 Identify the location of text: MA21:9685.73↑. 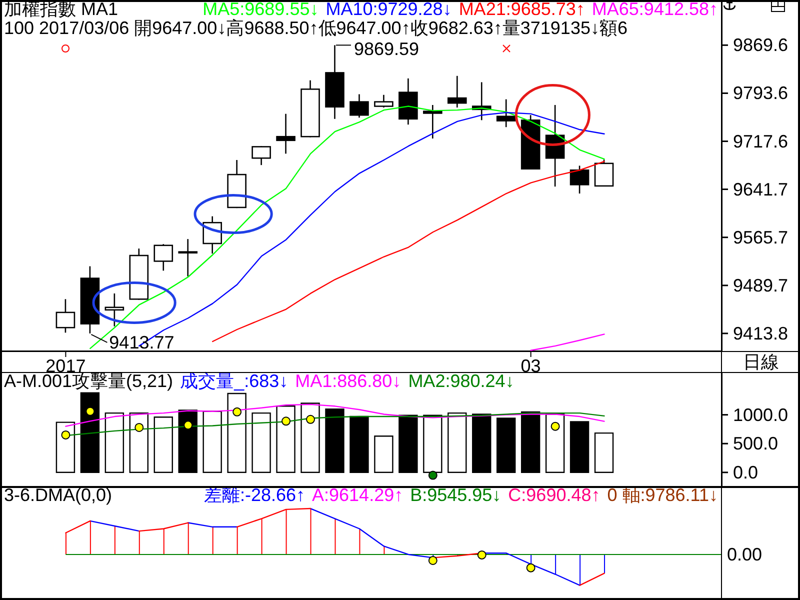
(521, 9).